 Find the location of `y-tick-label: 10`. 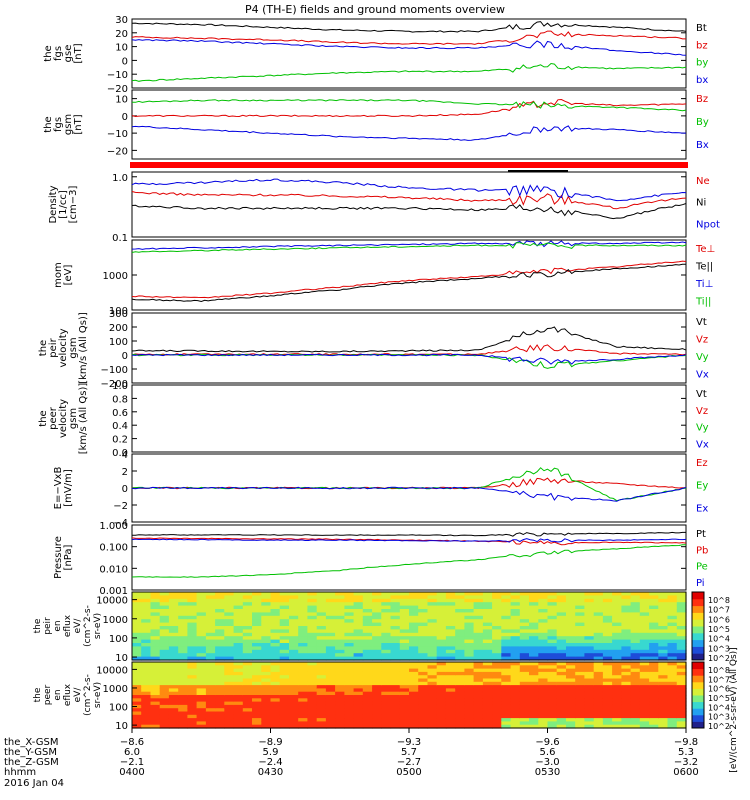

y-tick-label: 10 is located at coordinates (121, 726).